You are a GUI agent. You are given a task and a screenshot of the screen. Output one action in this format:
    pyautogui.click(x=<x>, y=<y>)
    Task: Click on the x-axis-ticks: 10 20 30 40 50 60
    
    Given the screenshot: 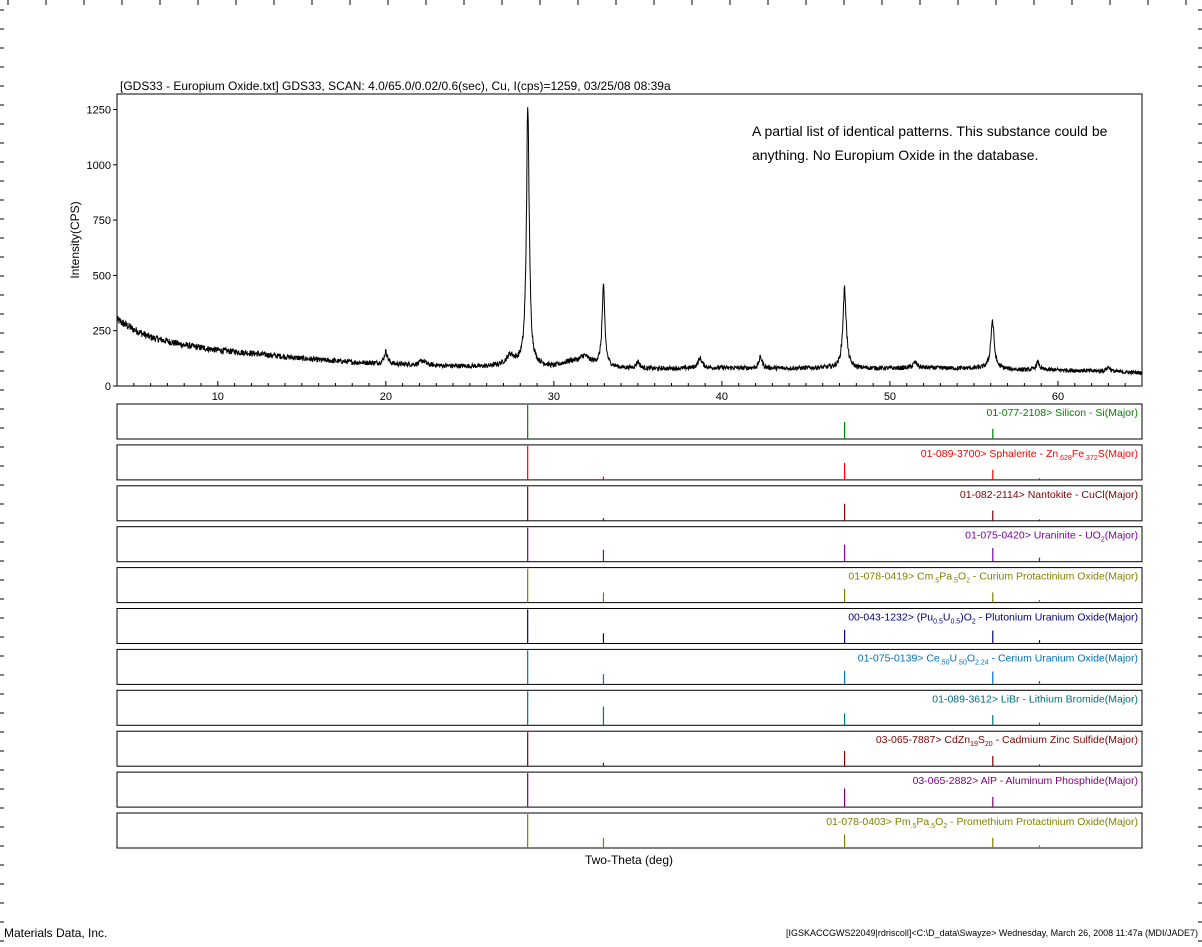 What is the action you would take?
    pyautogui.click(x=638, y=392)
    